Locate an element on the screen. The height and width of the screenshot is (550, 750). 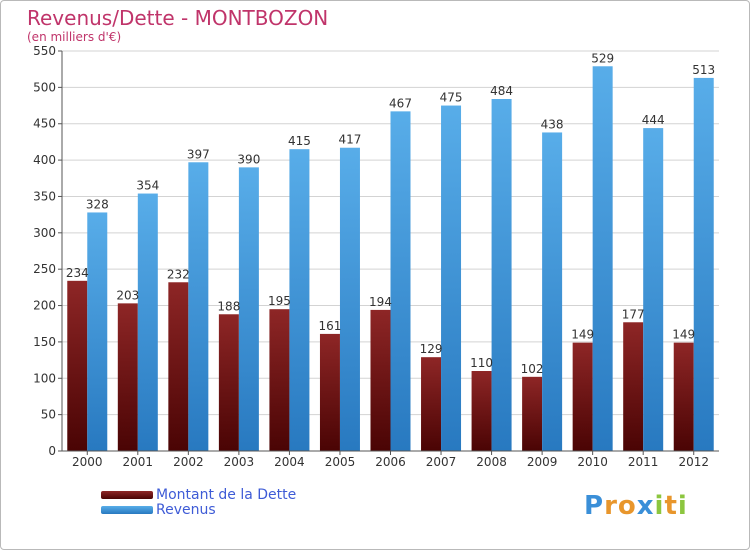
data-label-dette: 188 is located at coordinates (228, 306).